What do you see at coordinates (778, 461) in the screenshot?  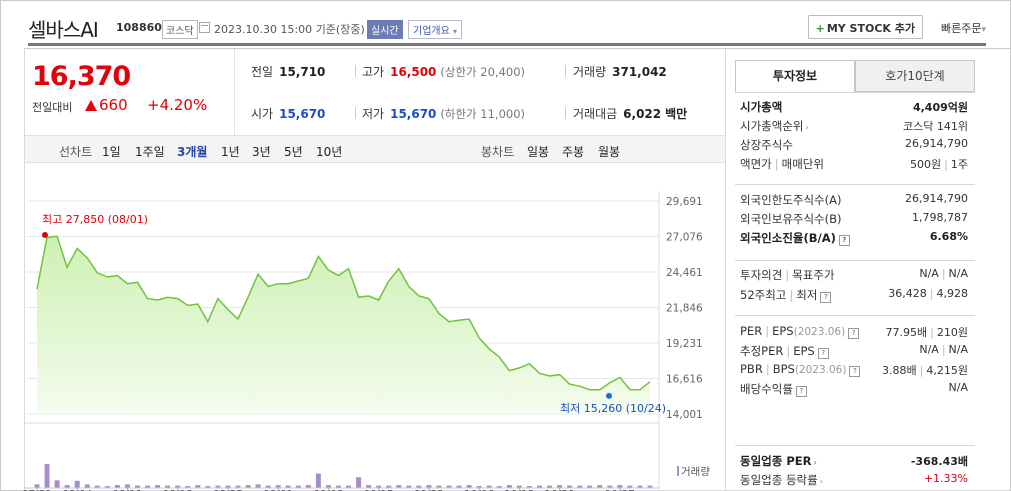 I see `ind-per-label-wrap: 동일업종 PER ›` at bounding box center [778, 461].